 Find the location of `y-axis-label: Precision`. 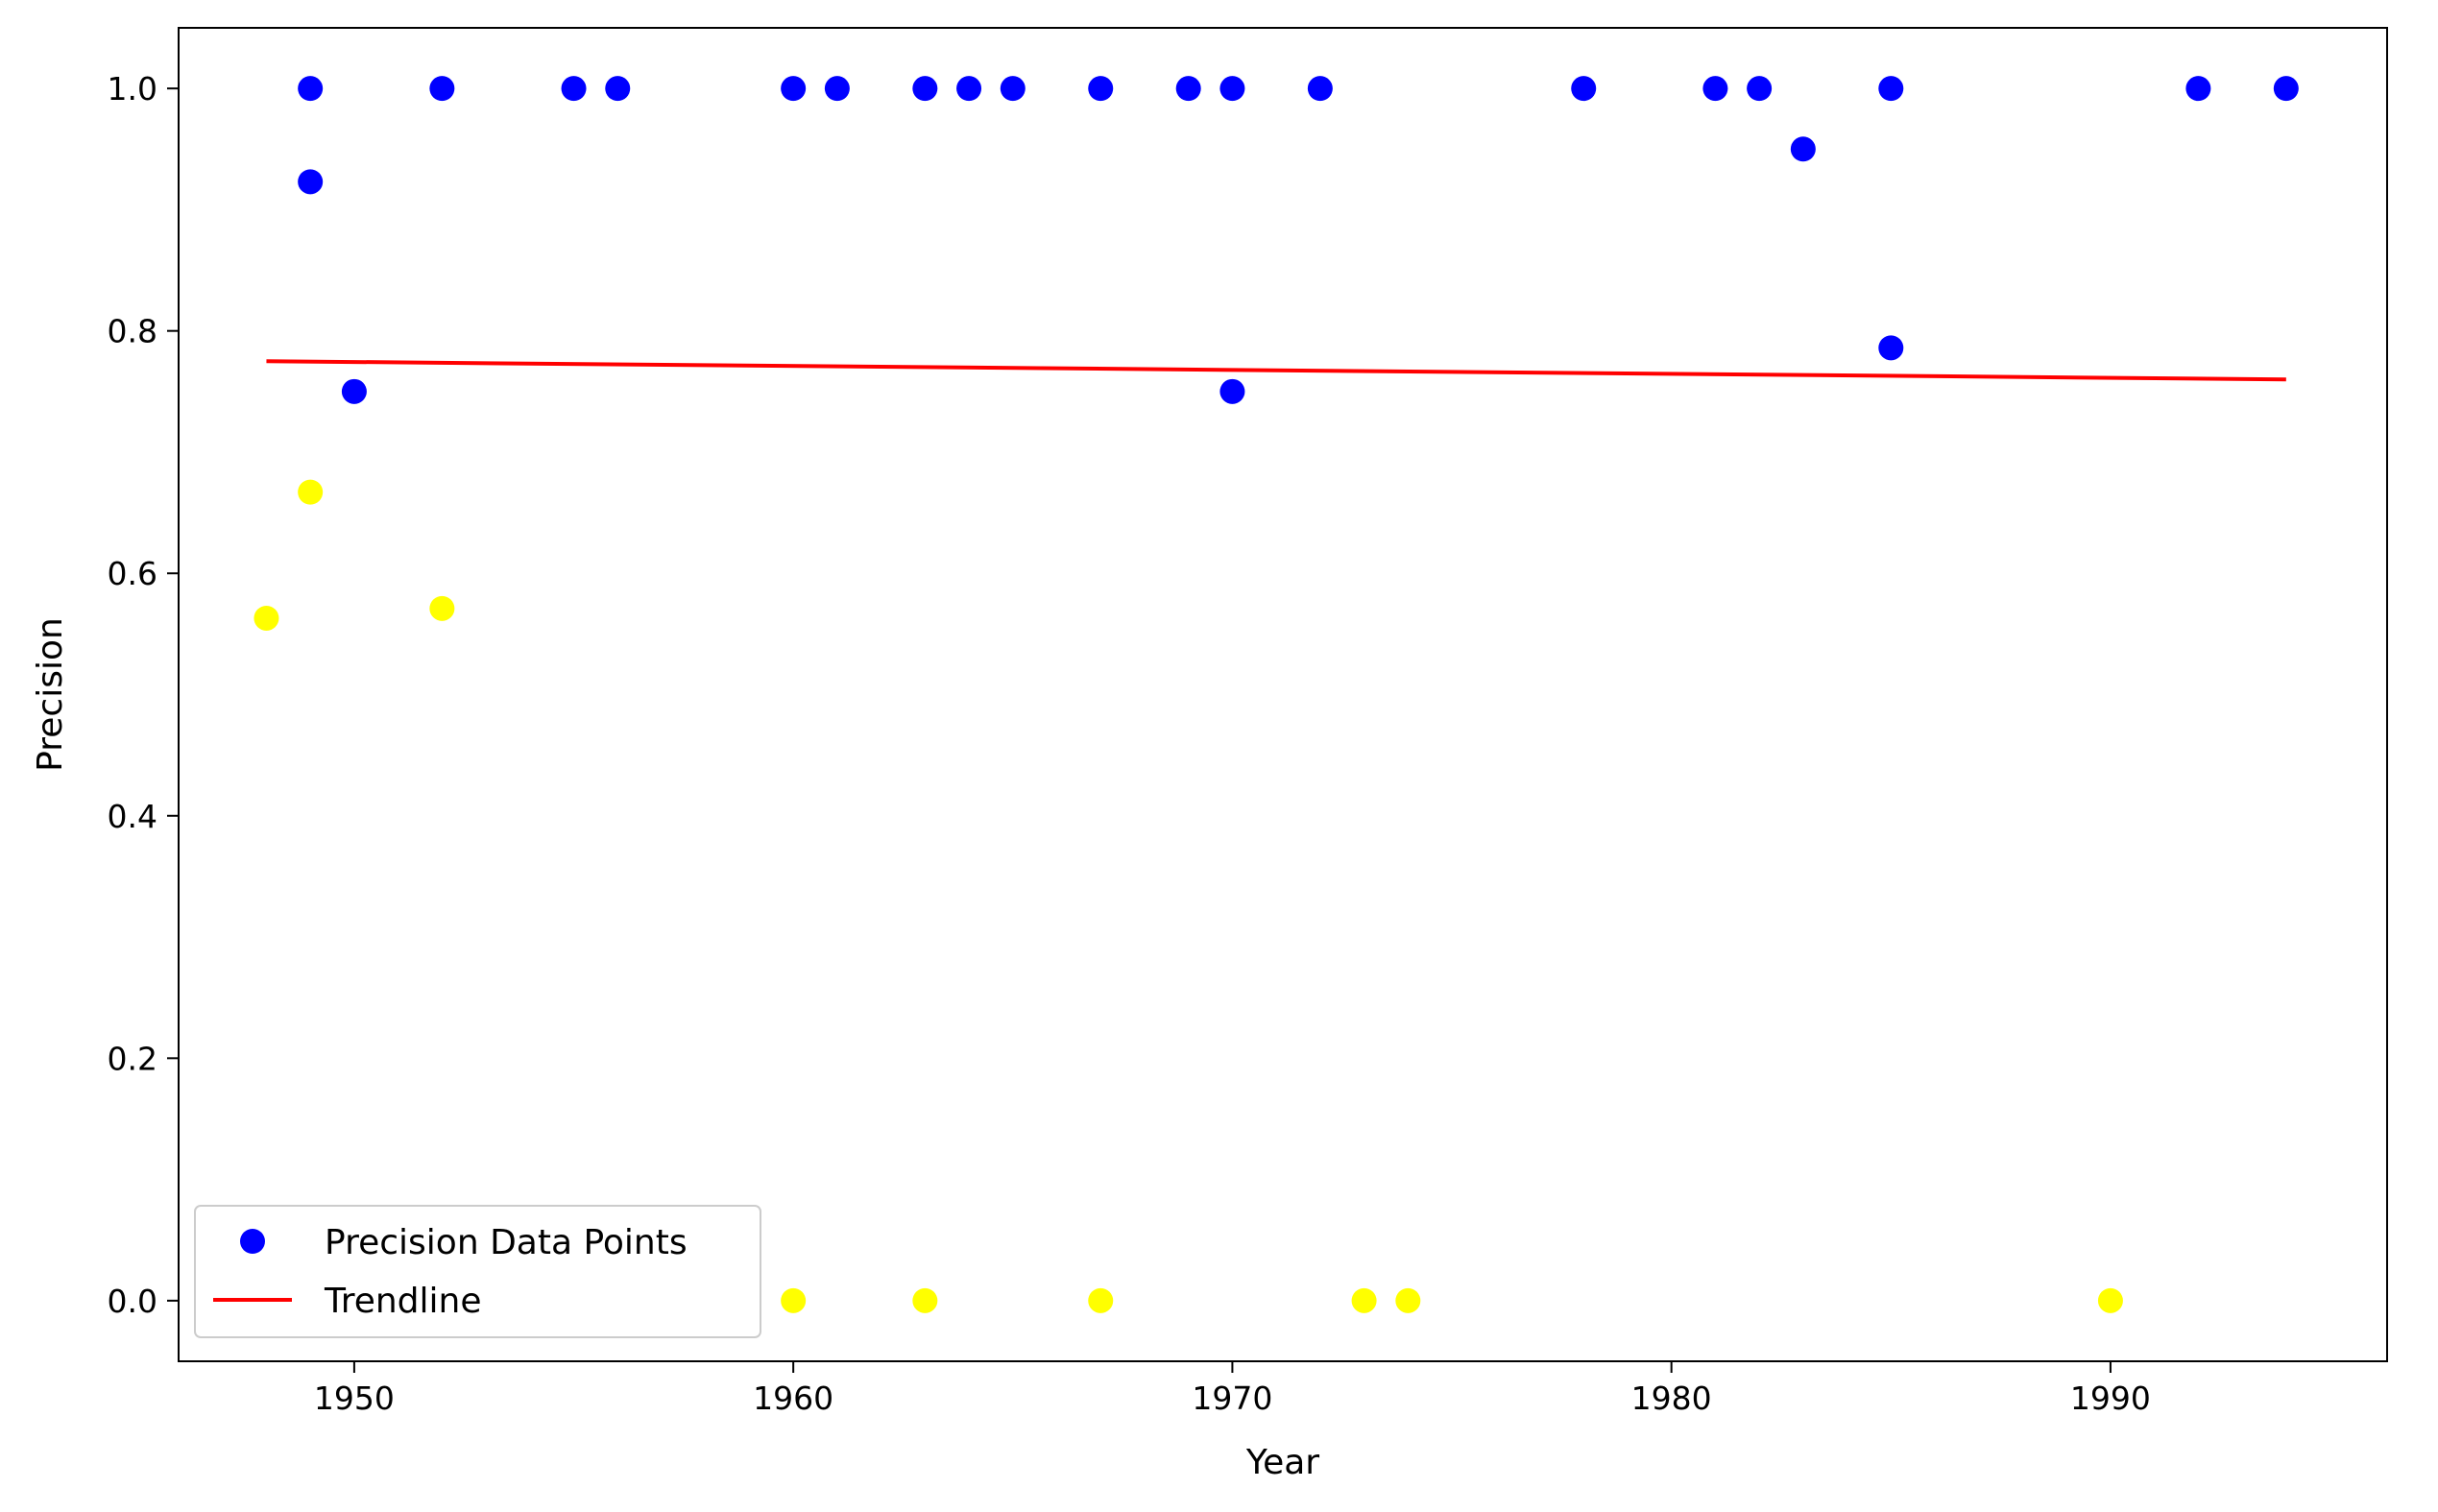

y-axis-label: Precision is located at coordinates (50, 694).